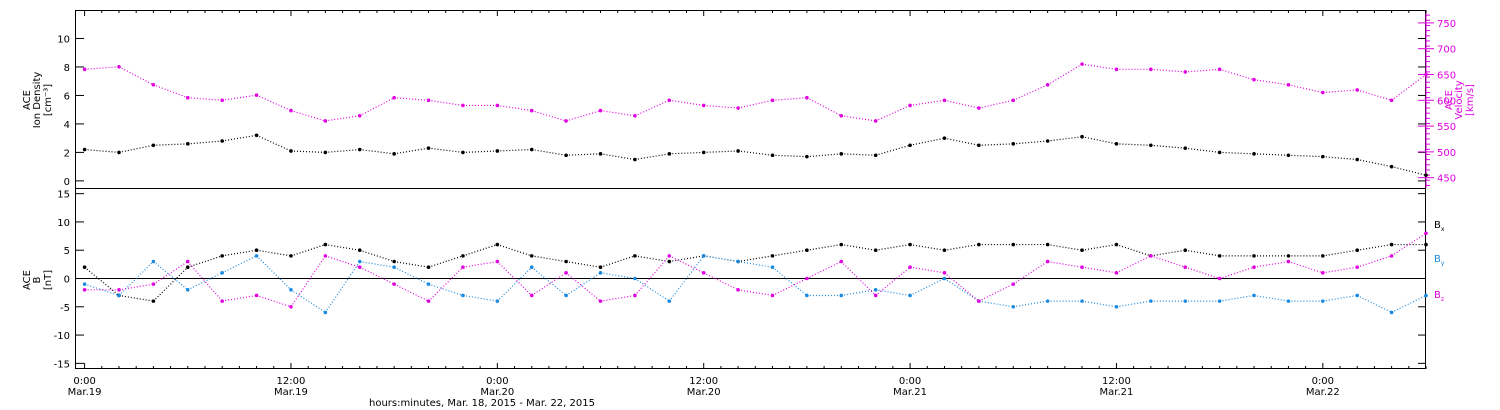 This screenshot has width=1500, height=410. Describe the element at coordinates (1323, 392) in the screenshot. I see `date-tick-label: Mar.22` at that location.